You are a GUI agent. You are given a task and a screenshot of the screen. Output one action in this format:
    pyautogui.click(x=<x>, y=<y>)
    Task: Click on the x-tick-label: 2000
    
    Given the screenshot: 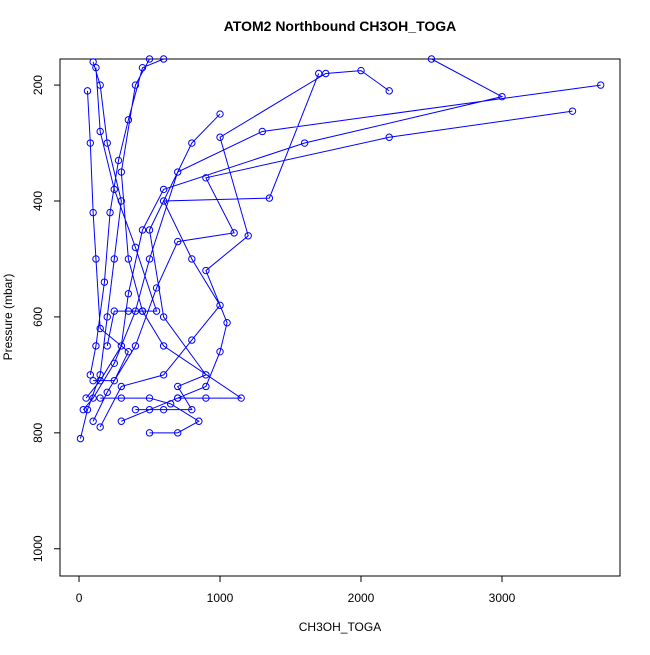 What is the action you would take?
    pyautogui.click(x=361, y=598)
    